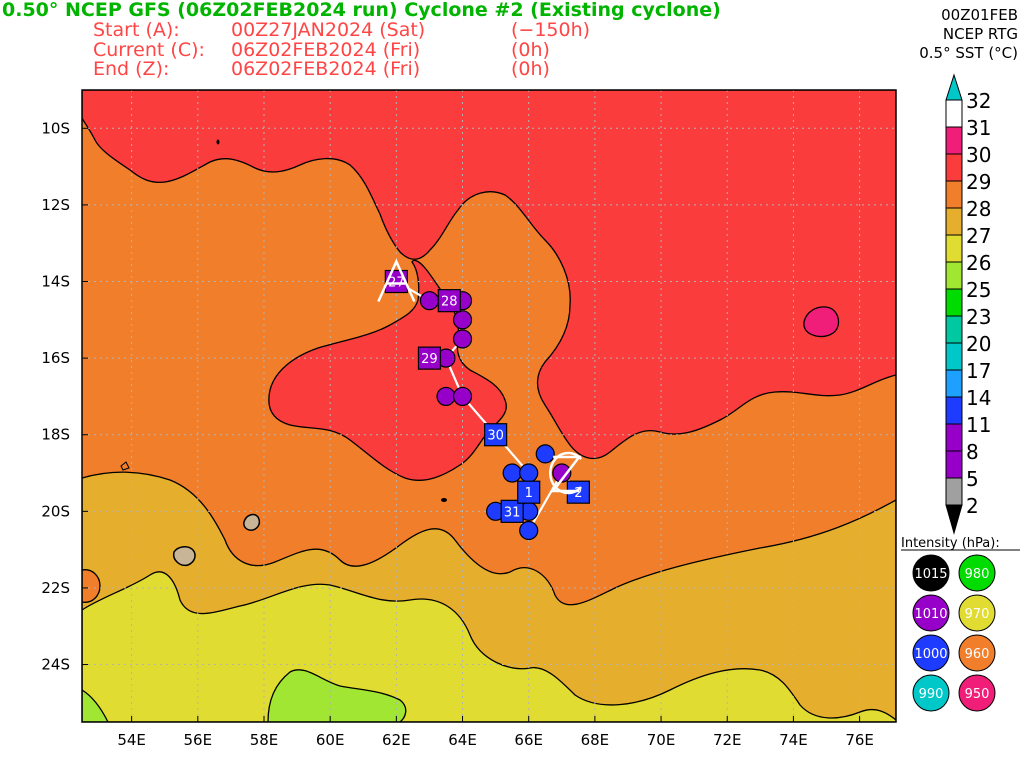  I want to click on island-reunion, so click(184, 556).